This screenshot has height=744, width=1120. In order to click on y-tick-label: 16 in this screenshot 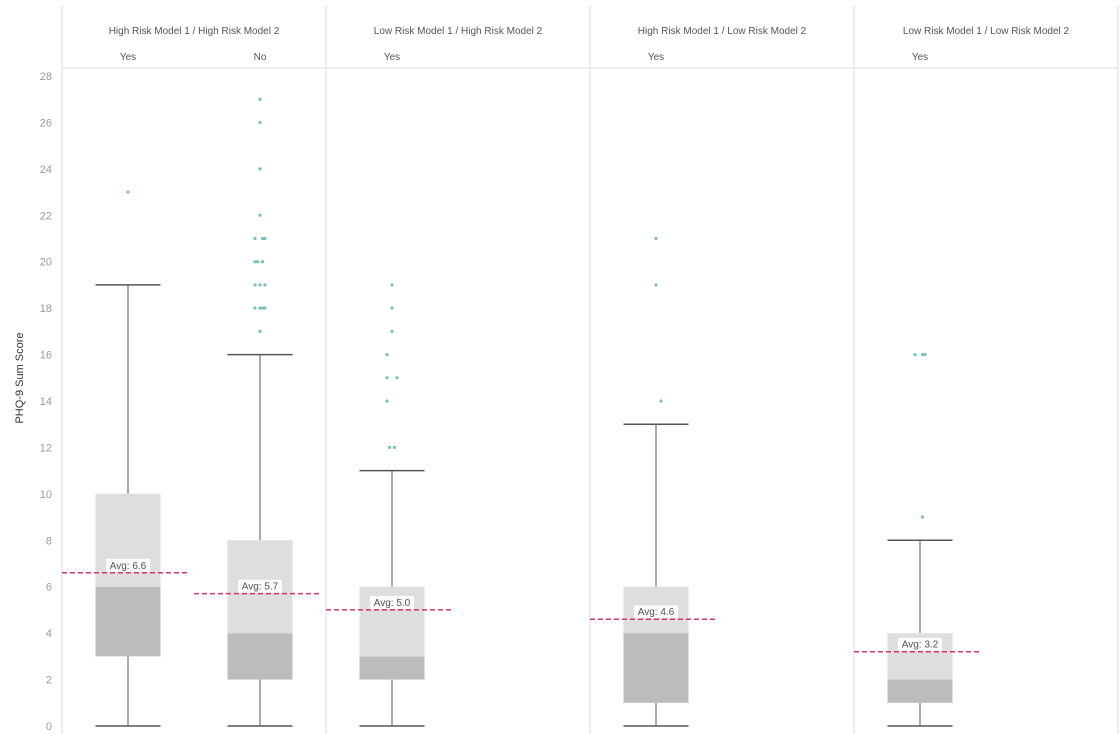, I will do `click(46, 356)`.